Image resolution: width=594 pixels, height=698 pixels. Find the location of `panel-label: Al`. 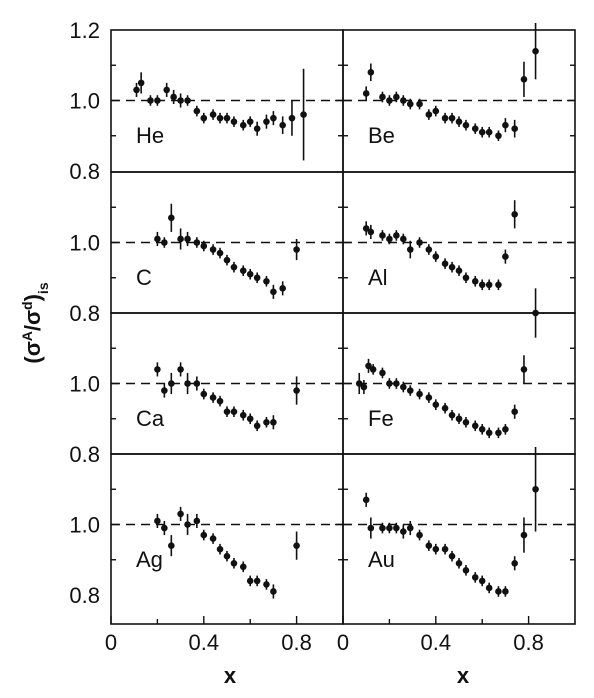

panel-label: Al is located at coordinates (378, 277).